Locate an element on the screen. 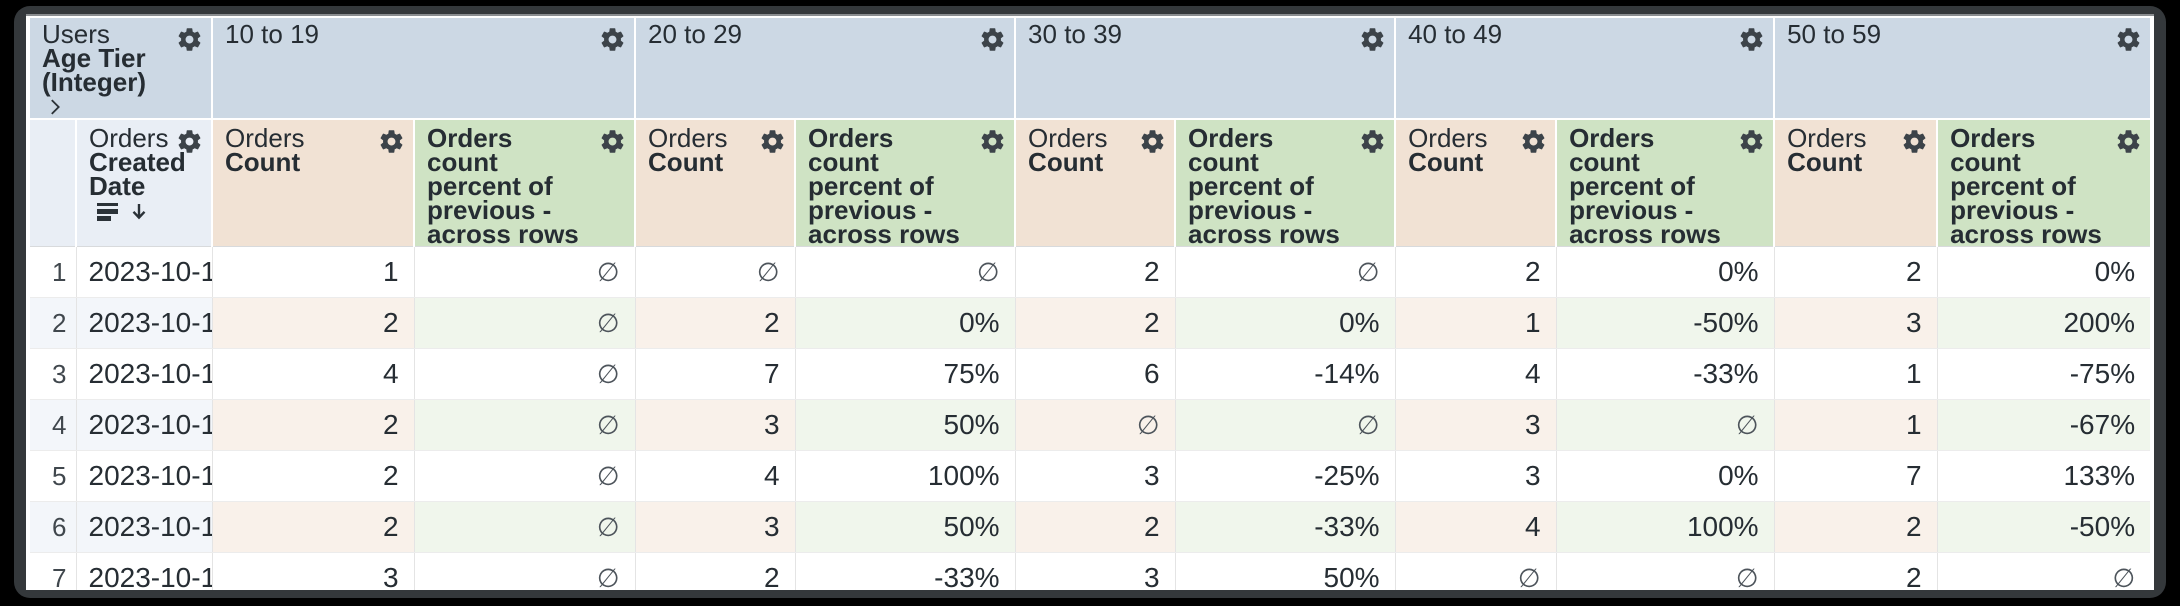 The image size is (2180, 606). pivot-field-header: Users Age Tier (Integer) is located at coordinates (122, 69).